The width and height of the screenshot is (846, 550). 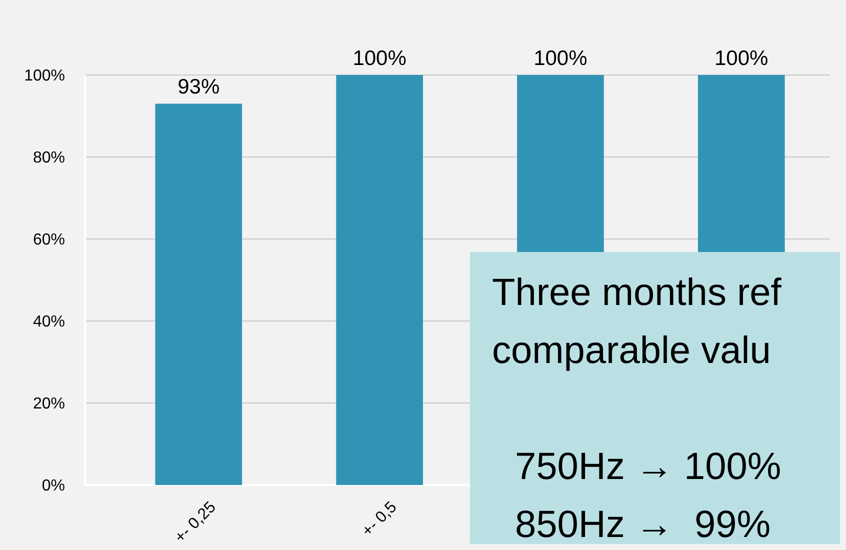 What do you see at coordinates (643, 525) in the screenshot?
I see `text: 850Hz → 99%` at bounding box center [643, 525].